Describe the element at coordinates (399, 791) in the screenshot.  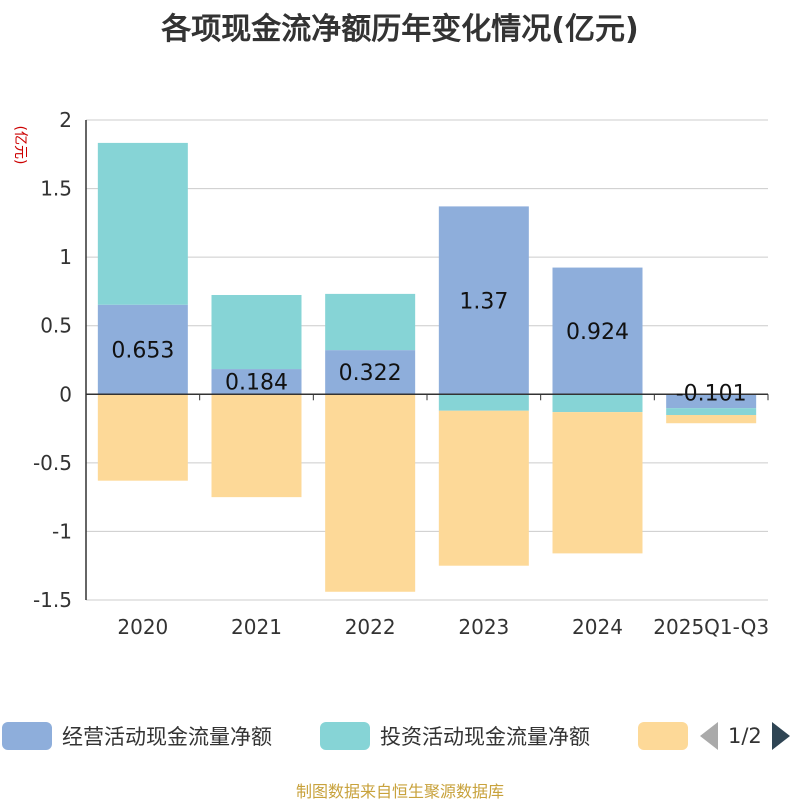
I see `data-source-note: 制图数据来自恒生聚源数据库` at that location.